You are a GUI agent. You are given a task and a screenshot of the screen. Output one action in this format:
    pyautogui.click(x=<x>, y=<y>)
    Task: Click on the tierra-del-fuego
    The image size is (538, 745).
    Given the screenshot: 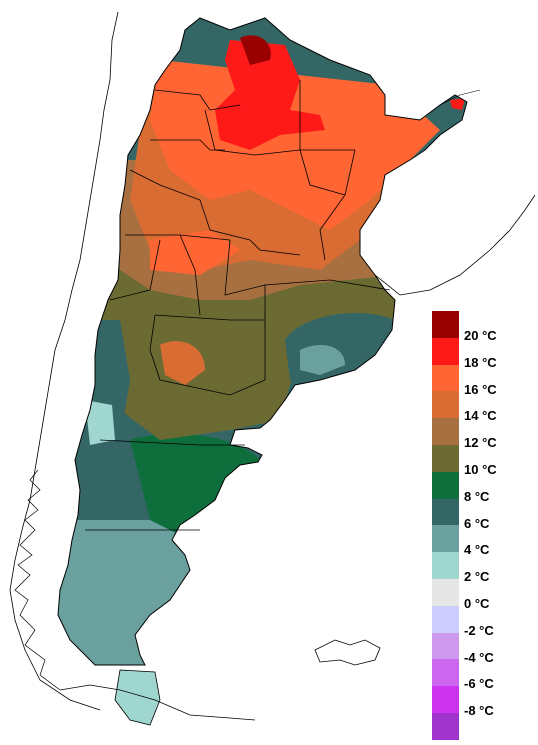 What is the action you would take?
    pyautogui.click(x=137, y=697)
    